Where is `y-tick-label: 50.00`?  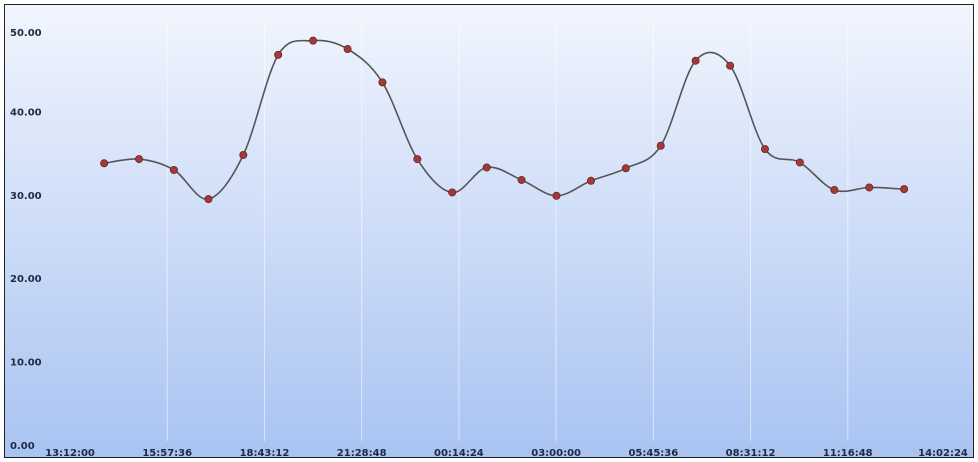
y-tick-label: 50.00 is located at coordinates (26, 33).